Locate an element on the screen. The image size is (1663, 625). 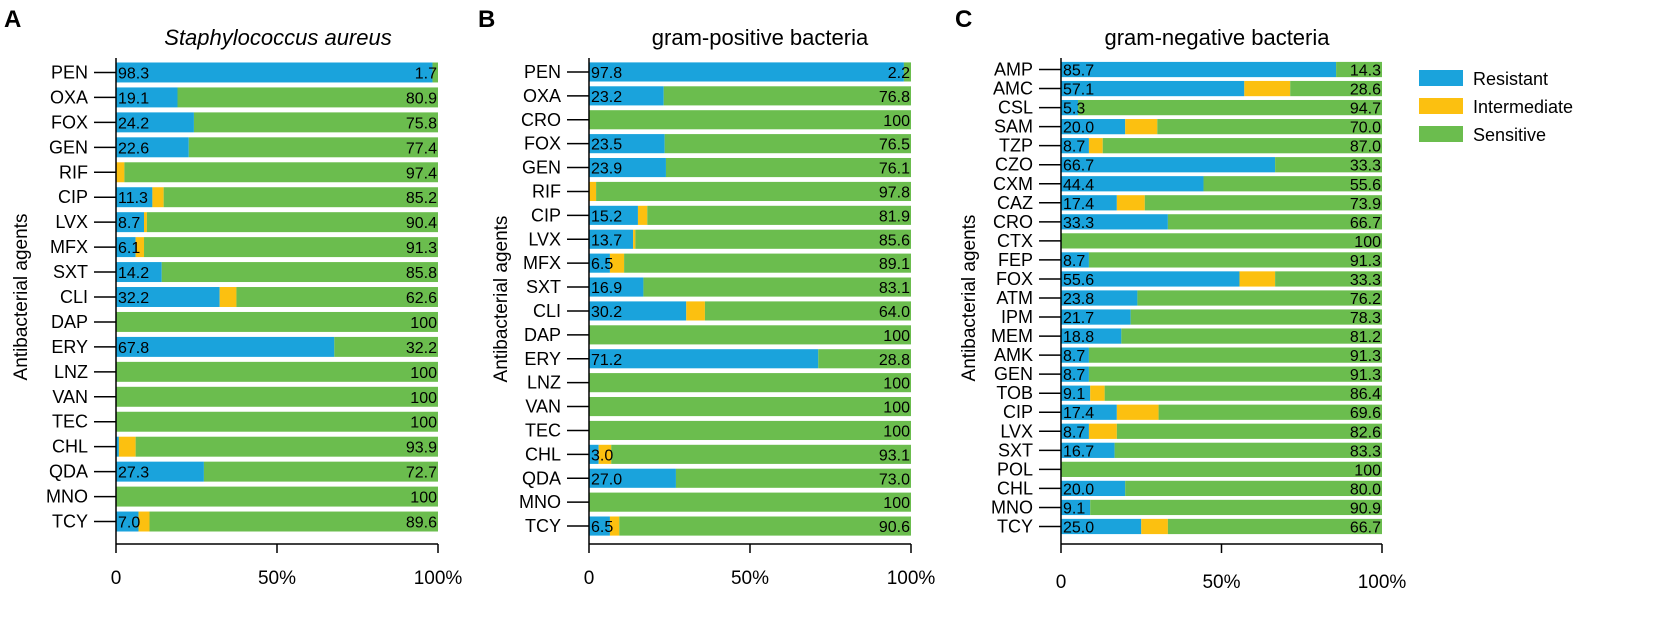
data-label-resistant-mfx: 6.1 is located at coordinates (129, 248).